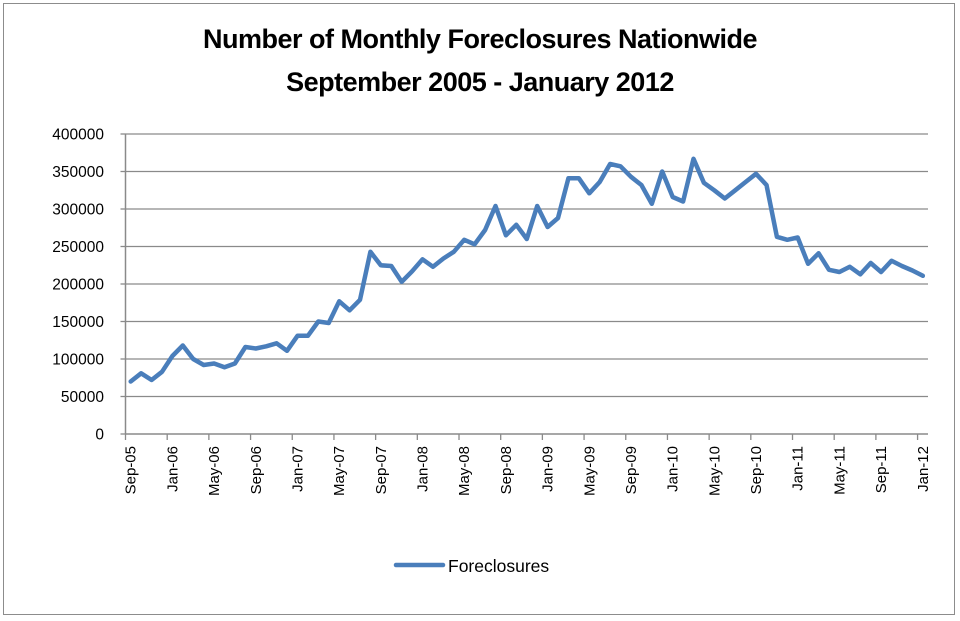  What do you see at coordinates (256, 470) in the screenshot?
I see `x-tick-label: Sep-06` at bounding box center [256, 470].